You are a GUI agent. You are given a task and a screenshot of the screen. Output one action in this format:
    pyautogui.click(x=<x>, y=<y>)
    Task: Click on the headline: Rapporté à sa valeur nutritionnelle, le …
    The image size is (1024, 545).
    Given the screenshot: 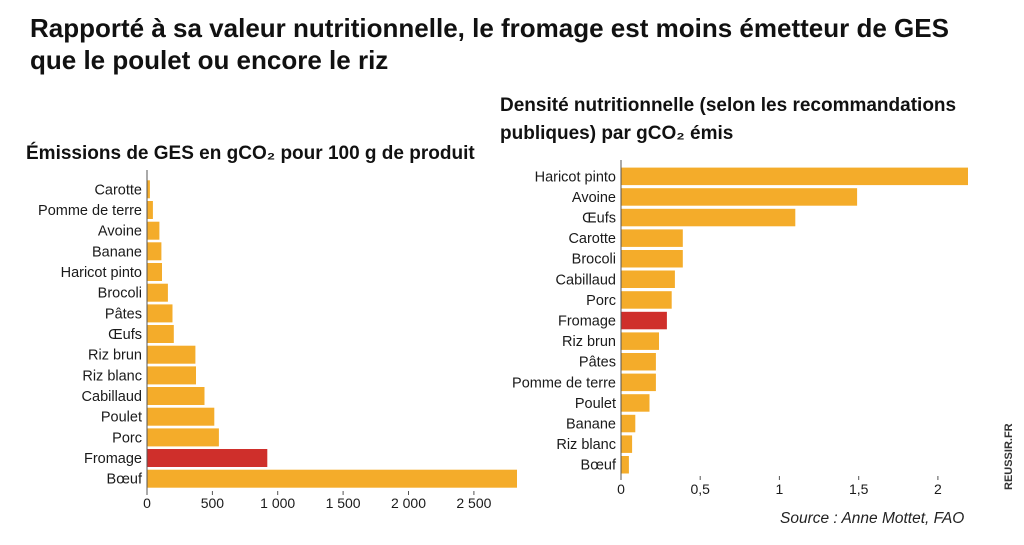 What is the action you would take?
    pyautogui.click(x=489, y=44)
    